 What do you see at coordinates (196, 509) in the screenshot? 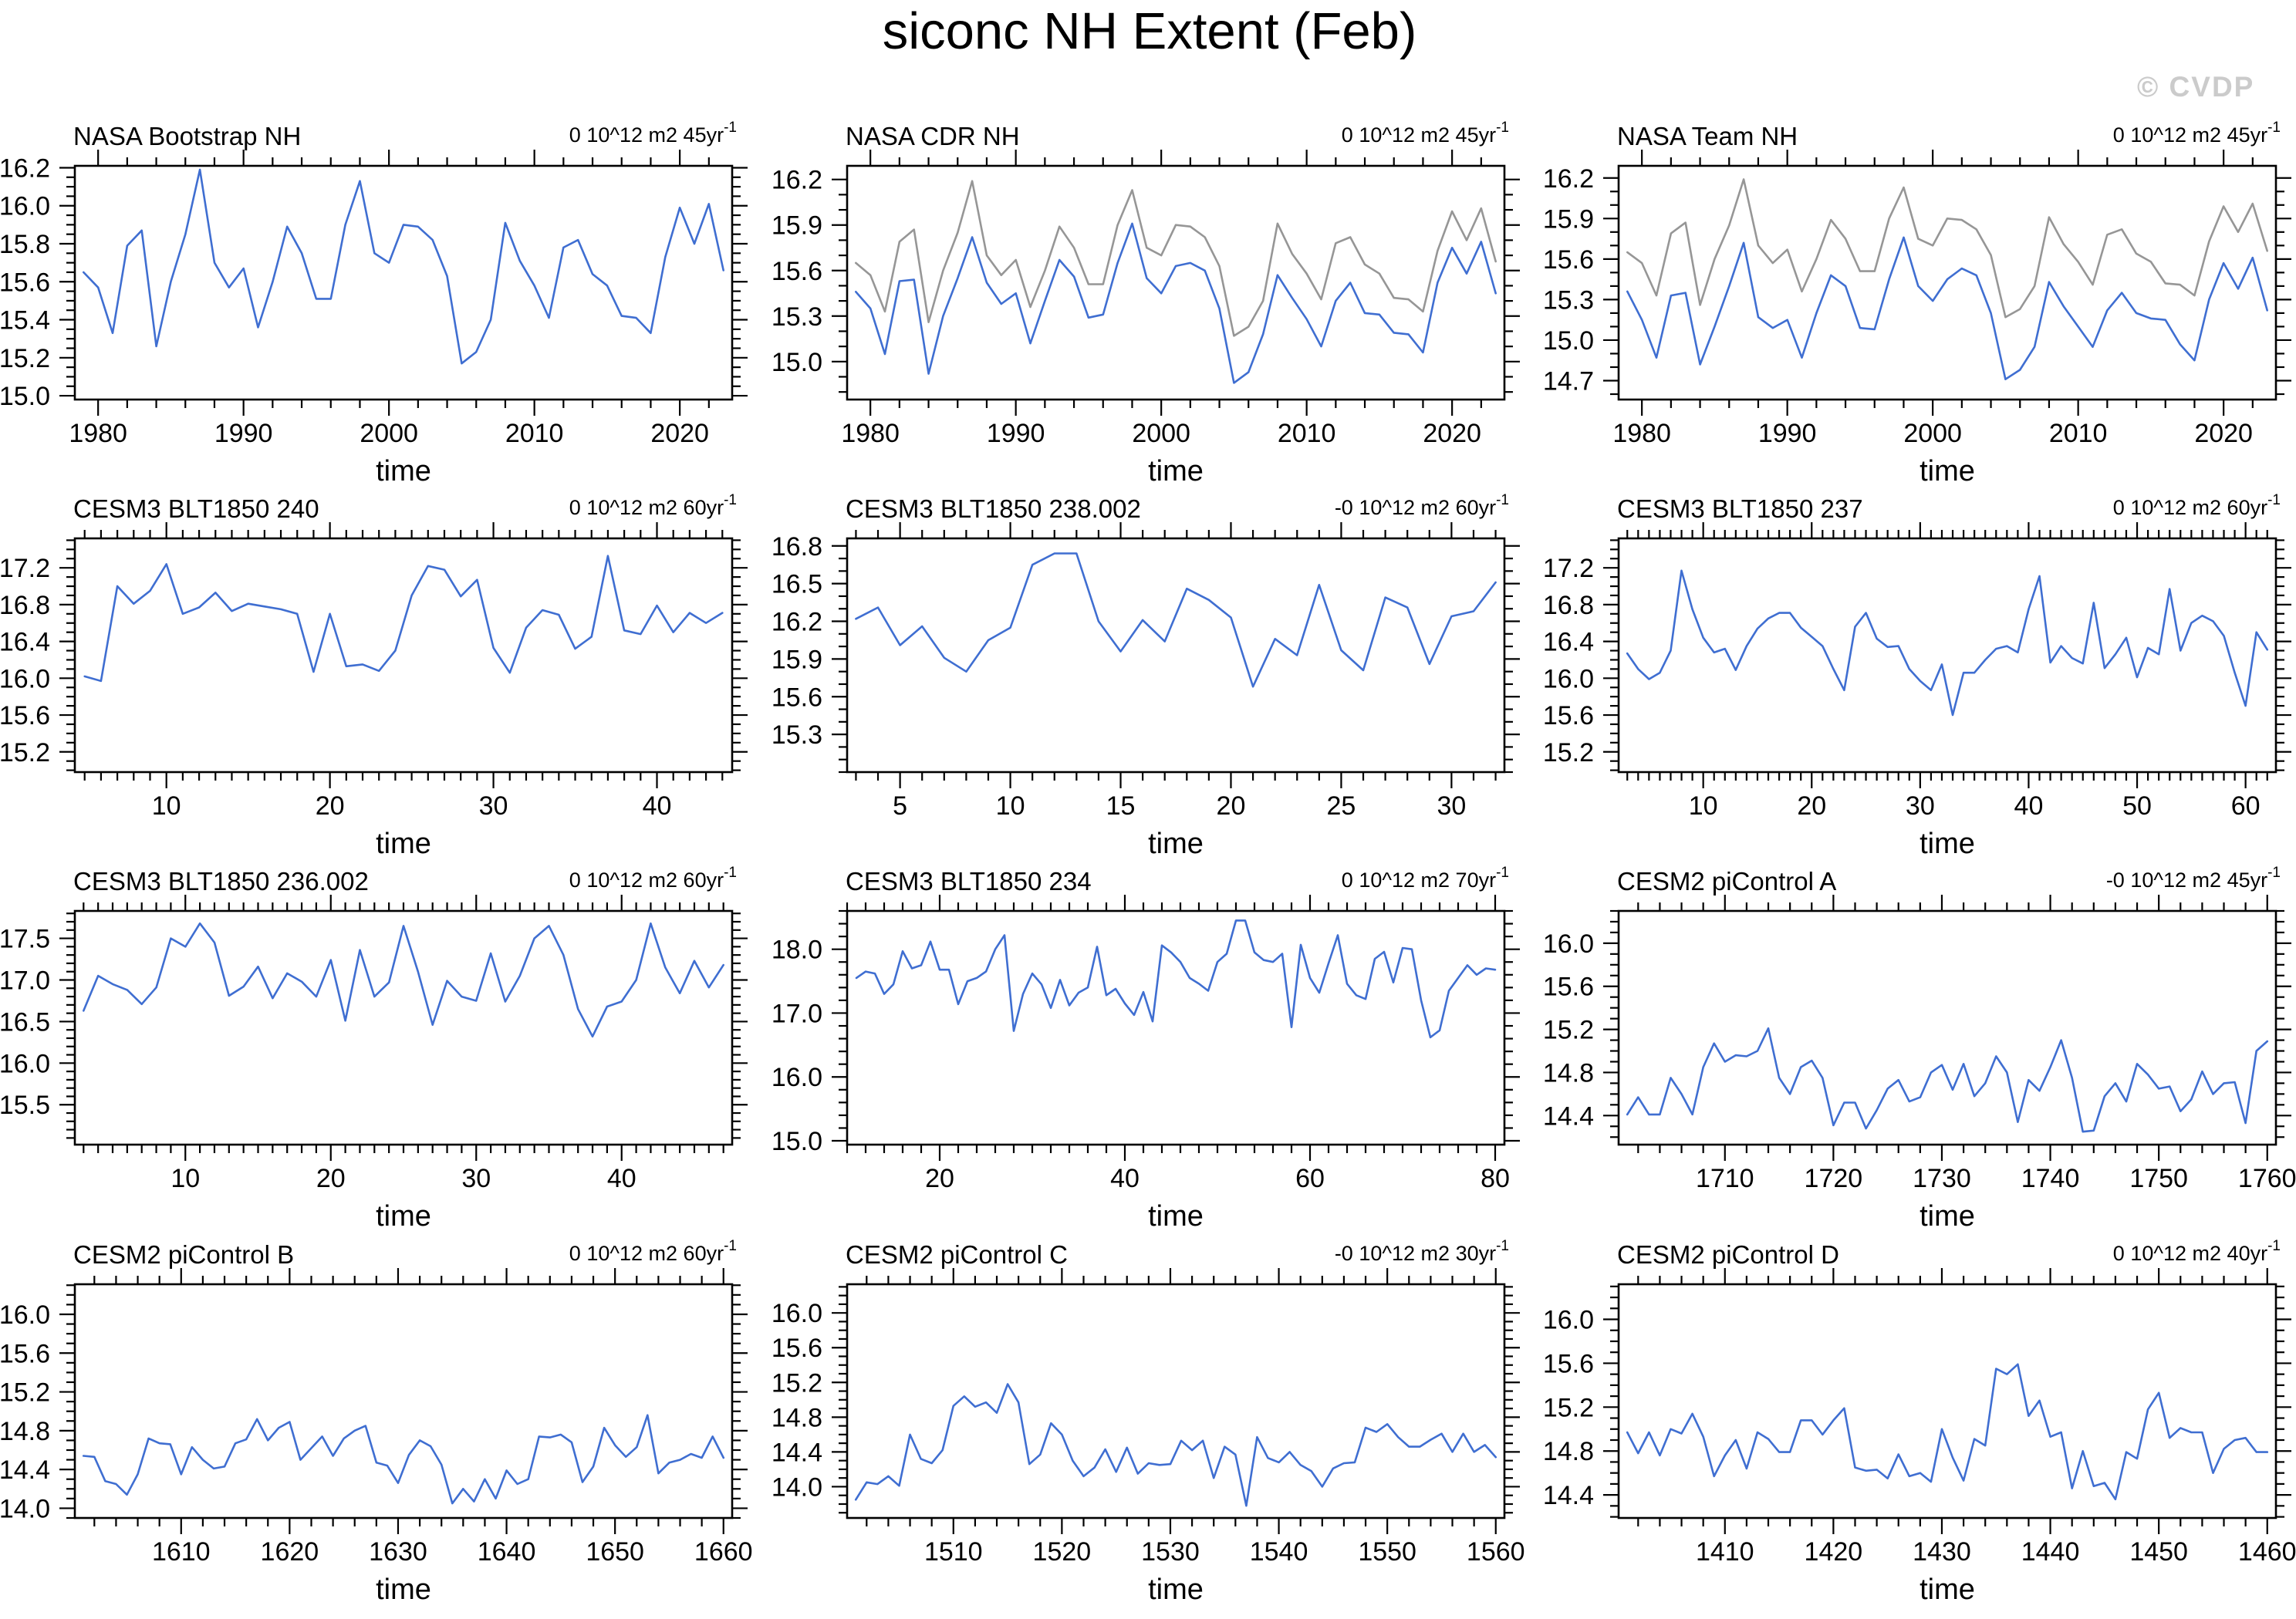
I see `chart-title: CESM3 BLT1850 240` at bounding box center [196, 509].